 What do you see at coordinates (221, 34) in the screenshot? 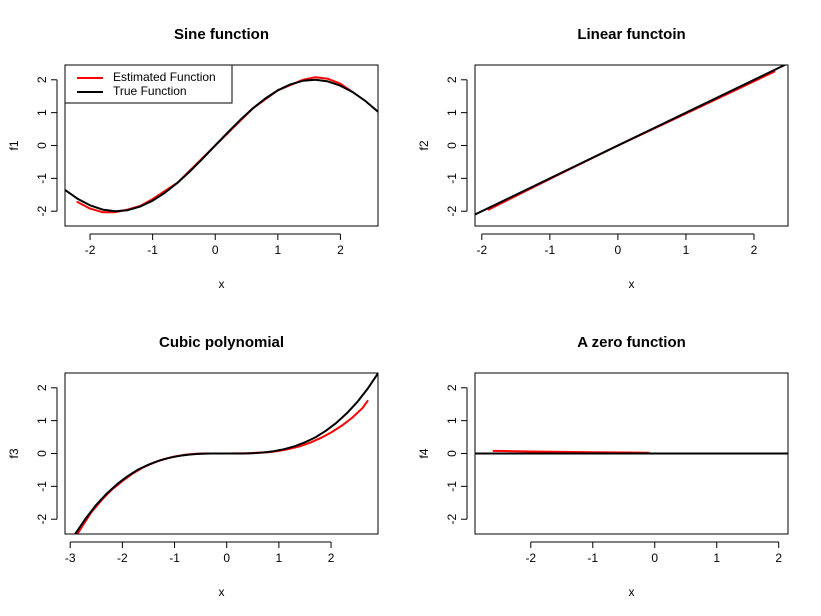
I see `chart-title: Sine function` at bounding box center [221, 34].